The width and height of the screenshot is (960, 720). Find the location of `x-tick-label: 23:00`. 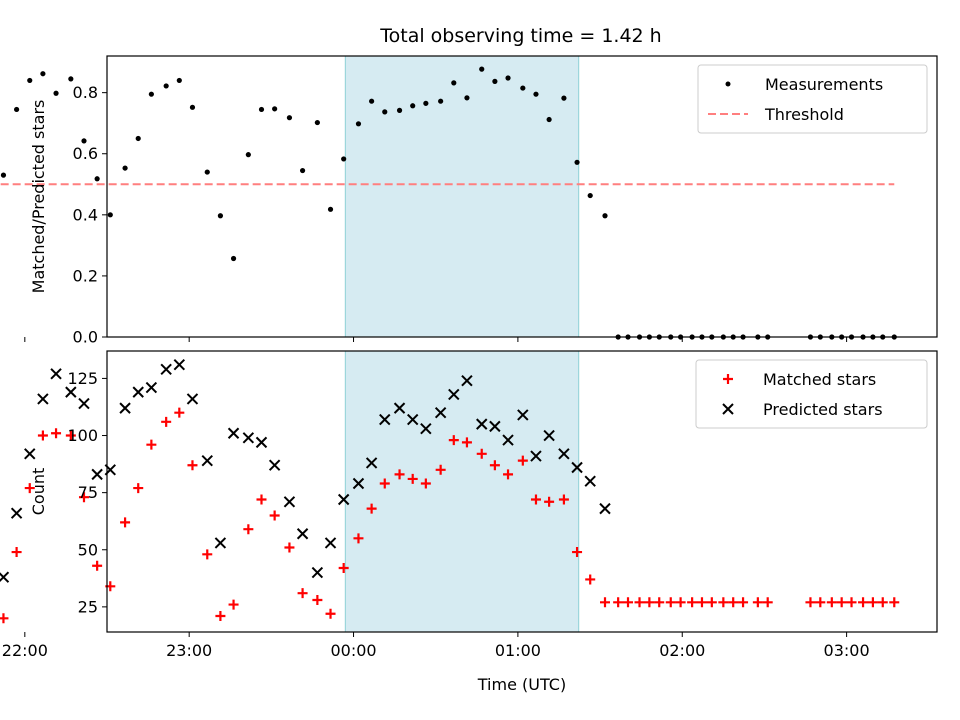

x-tick-label: 23:00 is located at coordinates (189, 650).